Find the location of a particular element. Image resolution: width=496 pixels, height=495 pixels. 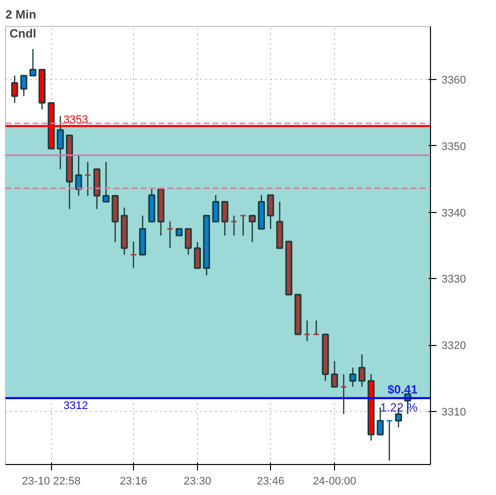

y-tick-label: 3310 is located at coordinates (454, 412).